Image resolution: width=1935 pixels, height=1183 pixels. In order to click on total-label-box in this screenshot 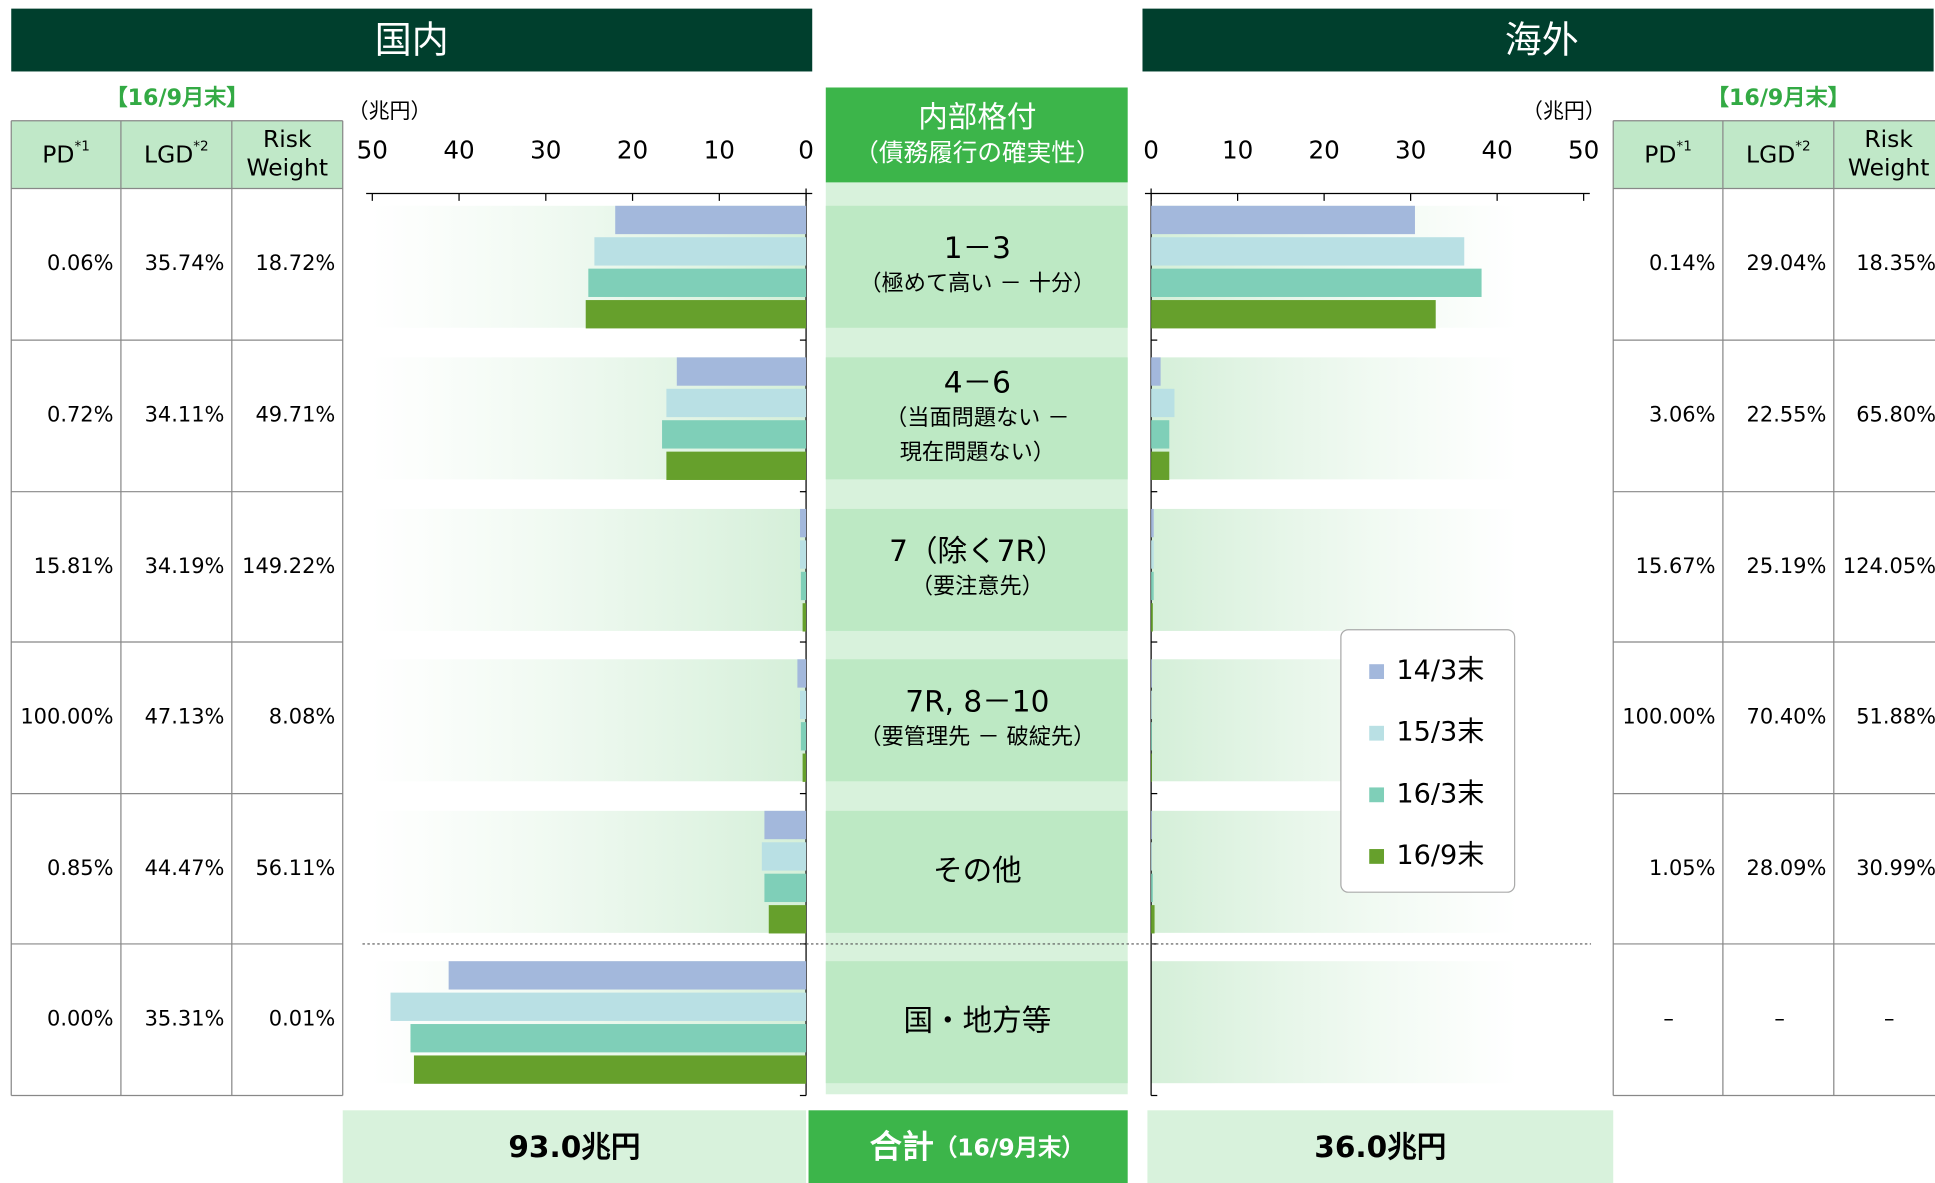, I will do `click(968, 1146)`.